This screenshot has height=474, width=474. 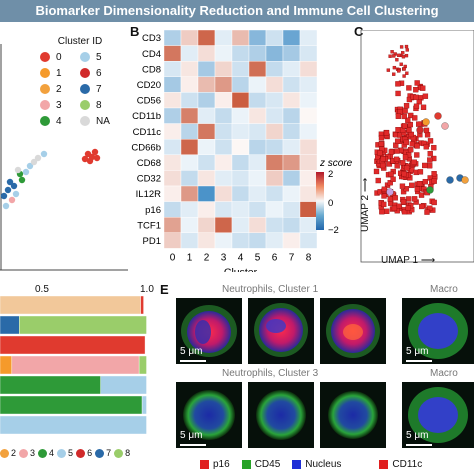 What do you see at coordinates (64, 157) in the screenshot?
I see `panel-a-umap-scatter` at bounding box center [64, 157].